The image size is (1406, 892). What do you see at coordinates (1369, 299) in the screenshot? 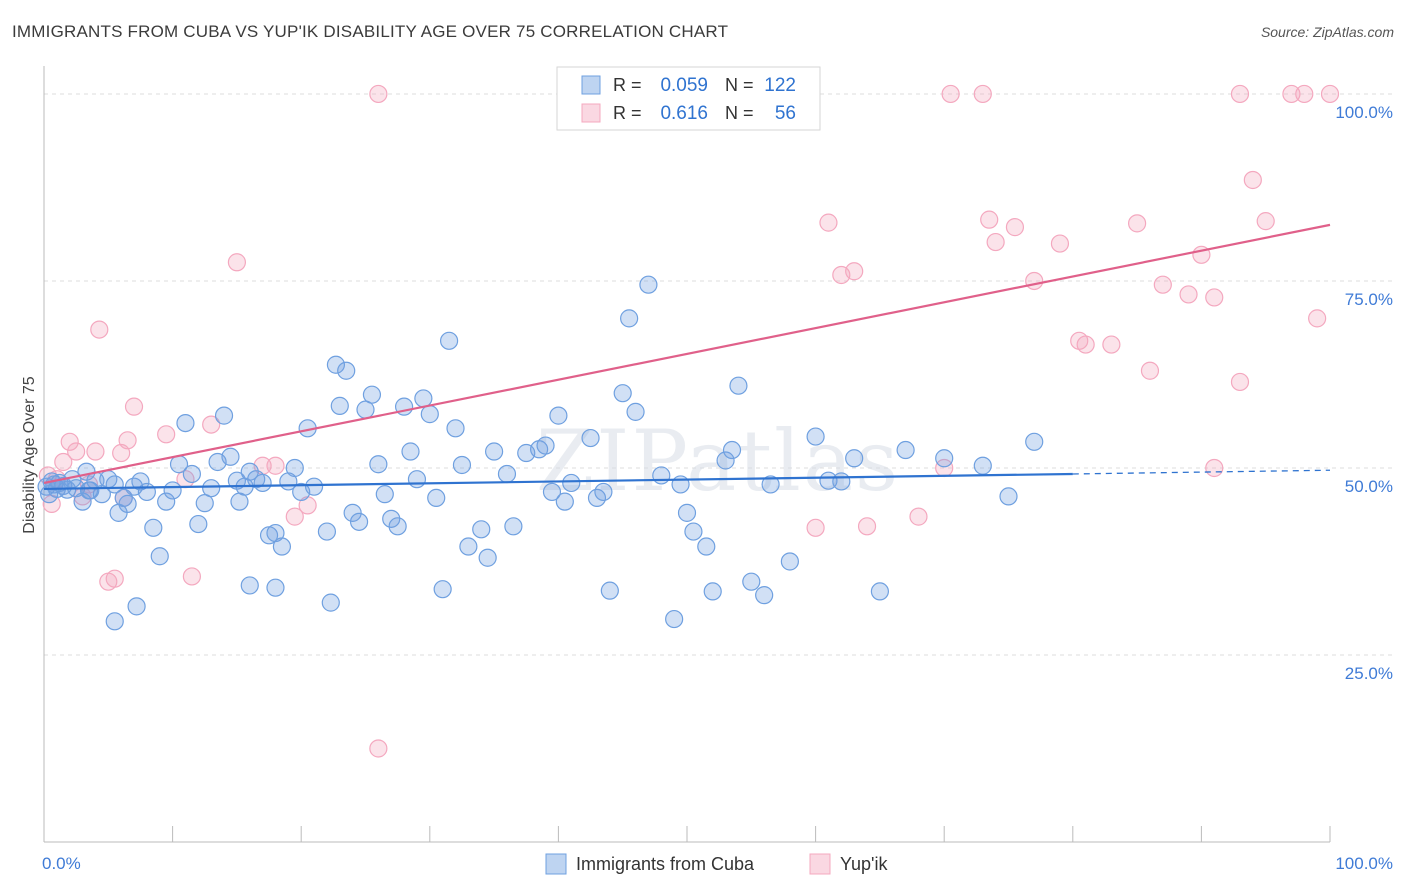
I see `y-tick-label: 75.0%` at bounding box center [1369, 299].